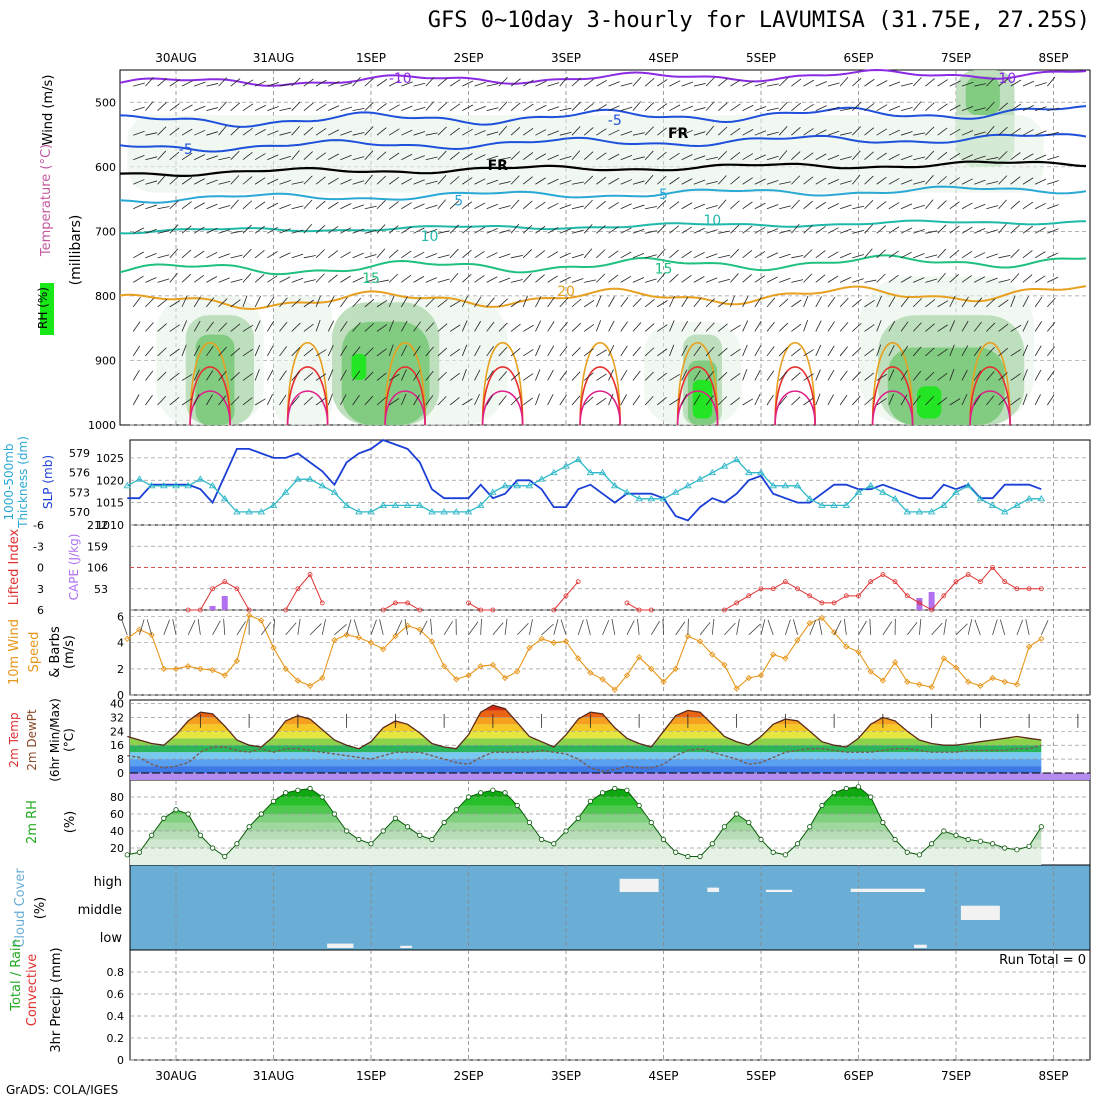  What do you see at coordinates (176, 1076) in the screenshot?
I see `date-label-bottom: 30AUG` at bounding box center [176, 1076].